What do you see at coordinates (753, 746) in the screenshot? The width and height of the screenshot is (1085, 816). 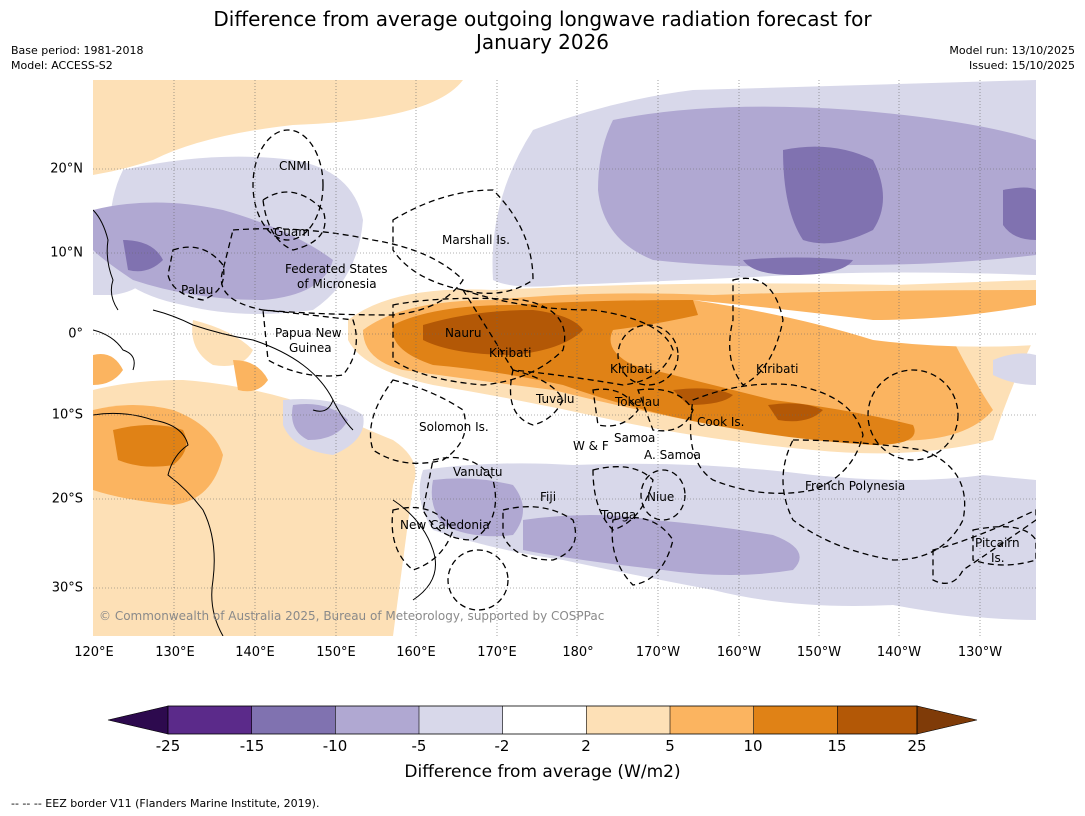 I see `colorbar-tick-10: 10` at bounding box center [753, 746].